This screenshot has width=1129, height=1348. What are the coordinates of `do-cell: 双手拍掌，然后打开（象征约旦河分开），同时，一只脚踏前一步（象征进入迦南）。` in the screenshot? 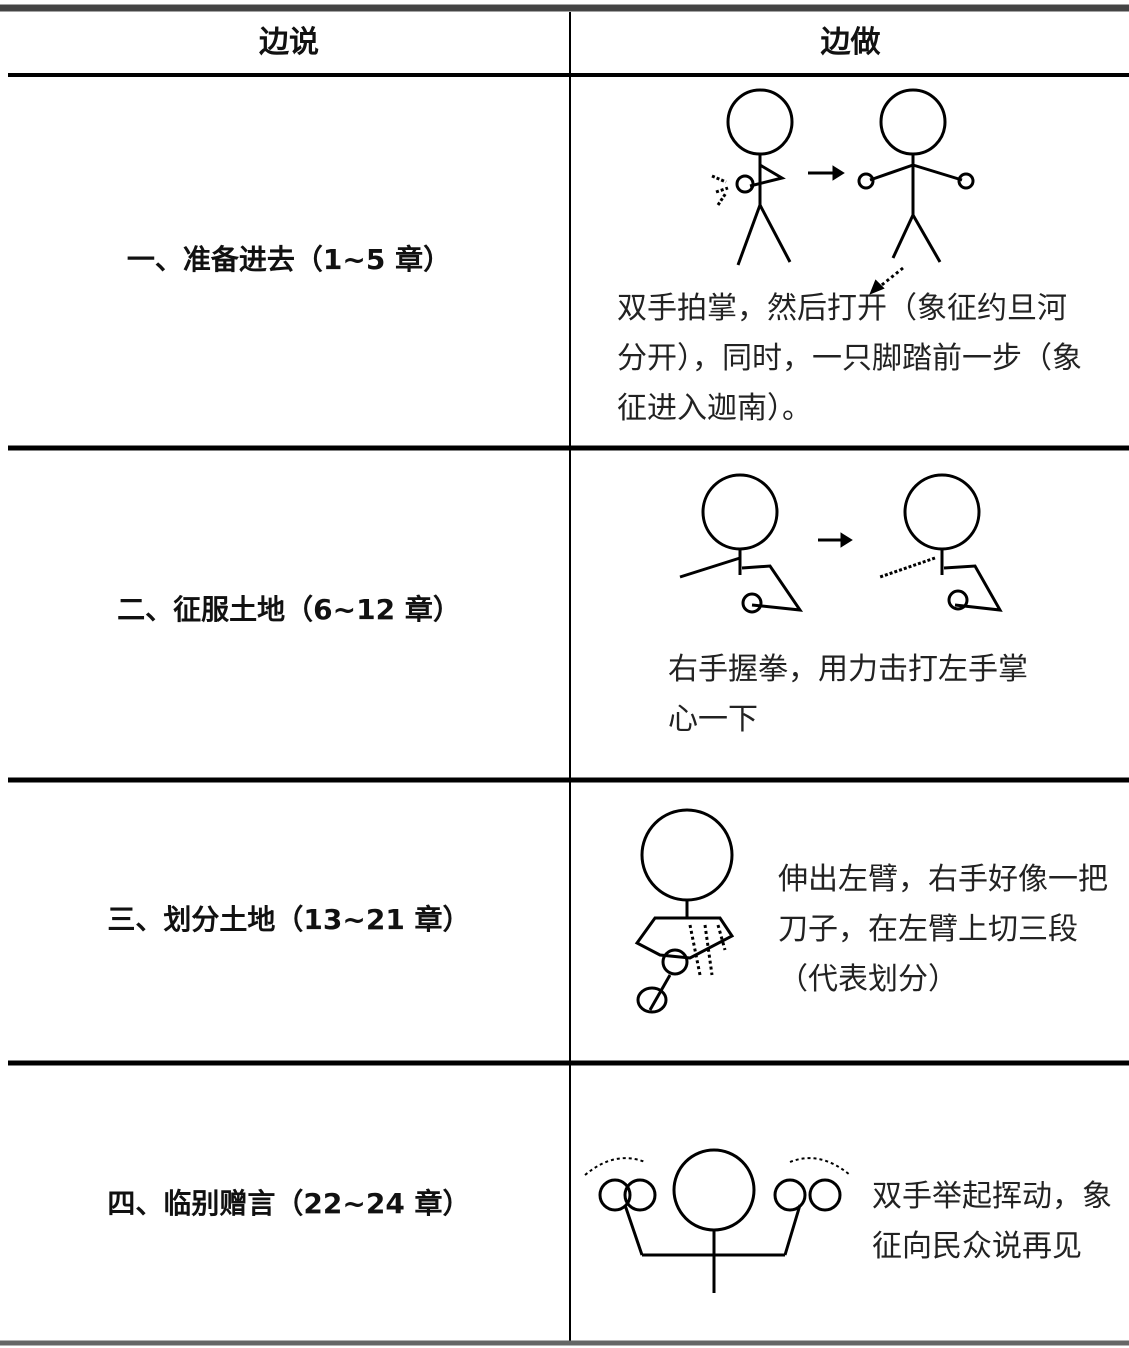 It's located at (849, 358).